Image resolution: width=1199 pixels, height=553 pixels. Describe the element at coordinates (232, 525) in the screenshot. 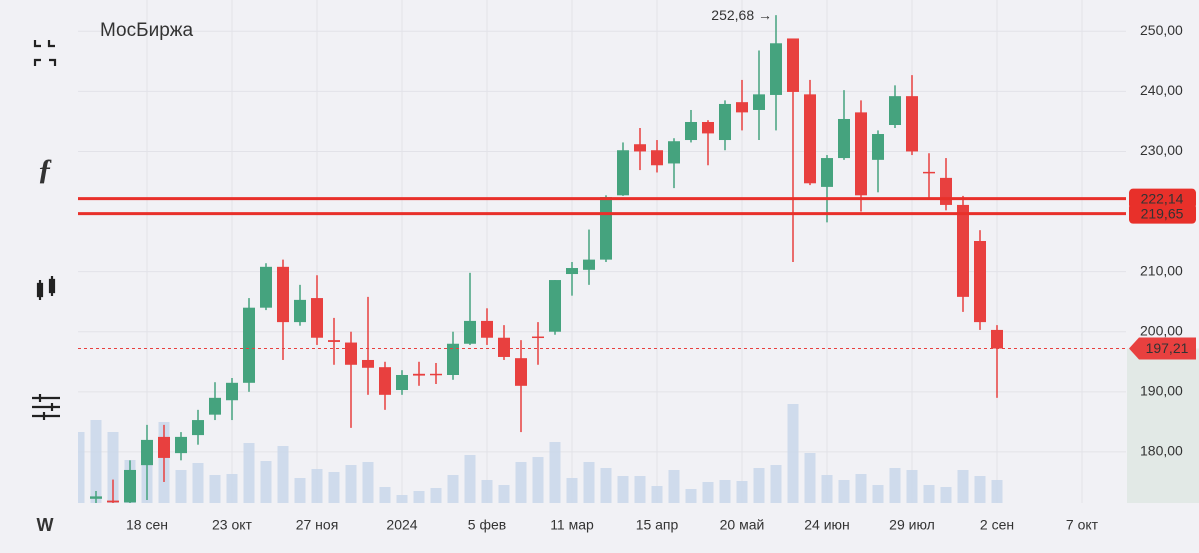

I see `x-tick-label: 23 окт` at that location.